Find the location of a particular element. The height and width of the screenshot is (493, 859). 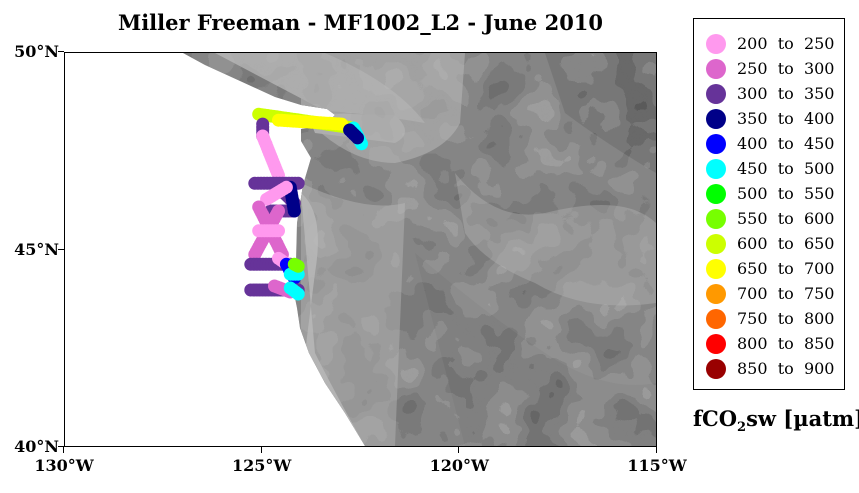

legend-label: 600 to 650 is located at coordinates (786, 243).